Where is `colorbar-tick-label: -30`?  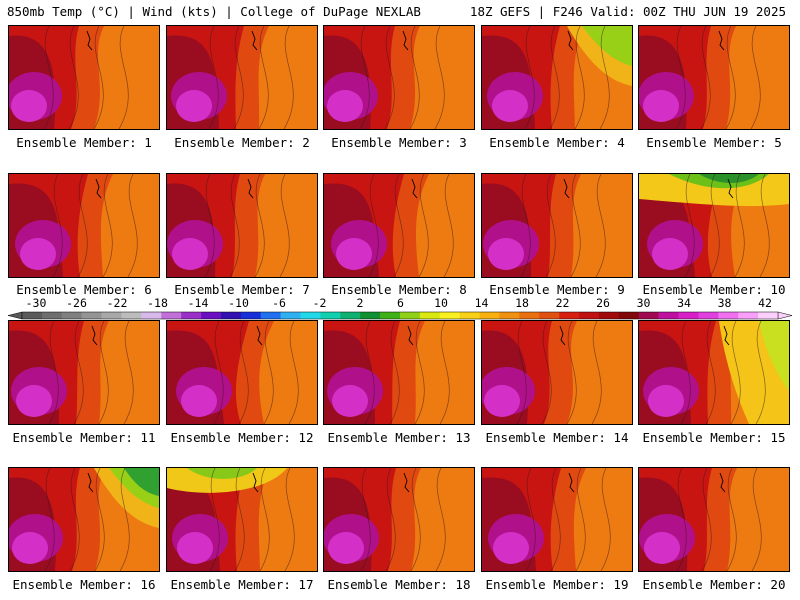 colorbar-tick-label: -30 is located at coordinates (36, 303).